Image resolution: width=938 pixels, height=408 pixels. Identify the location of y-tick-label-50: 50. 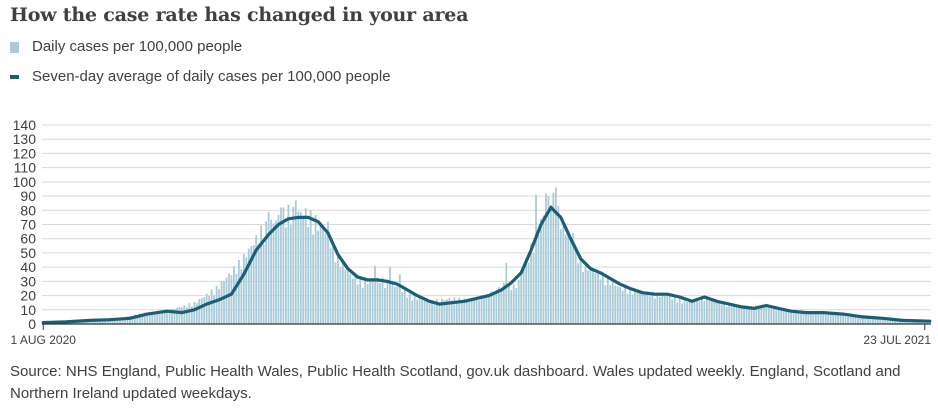
(28, 253).